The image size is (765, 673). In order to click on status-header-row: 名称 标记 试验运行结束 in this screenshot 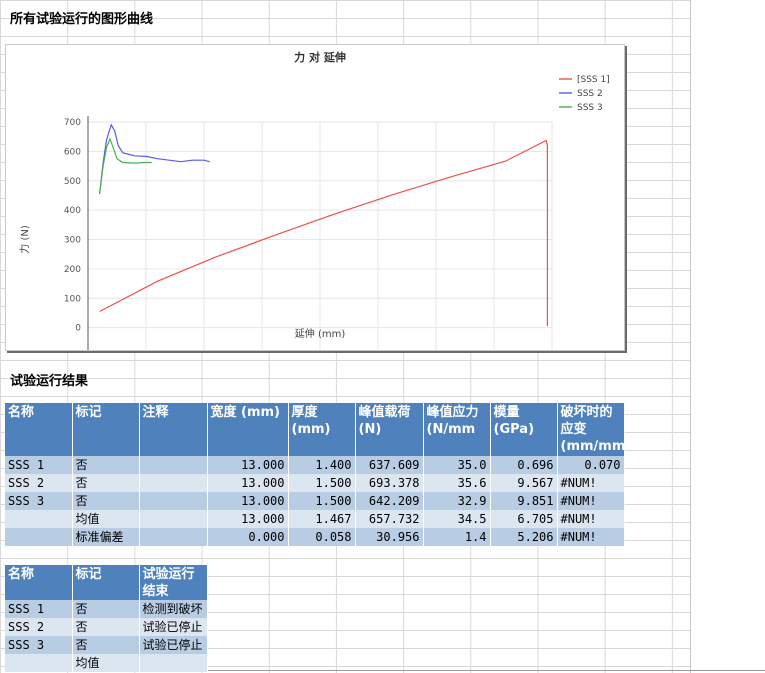, I will do `click(106, 582)`.